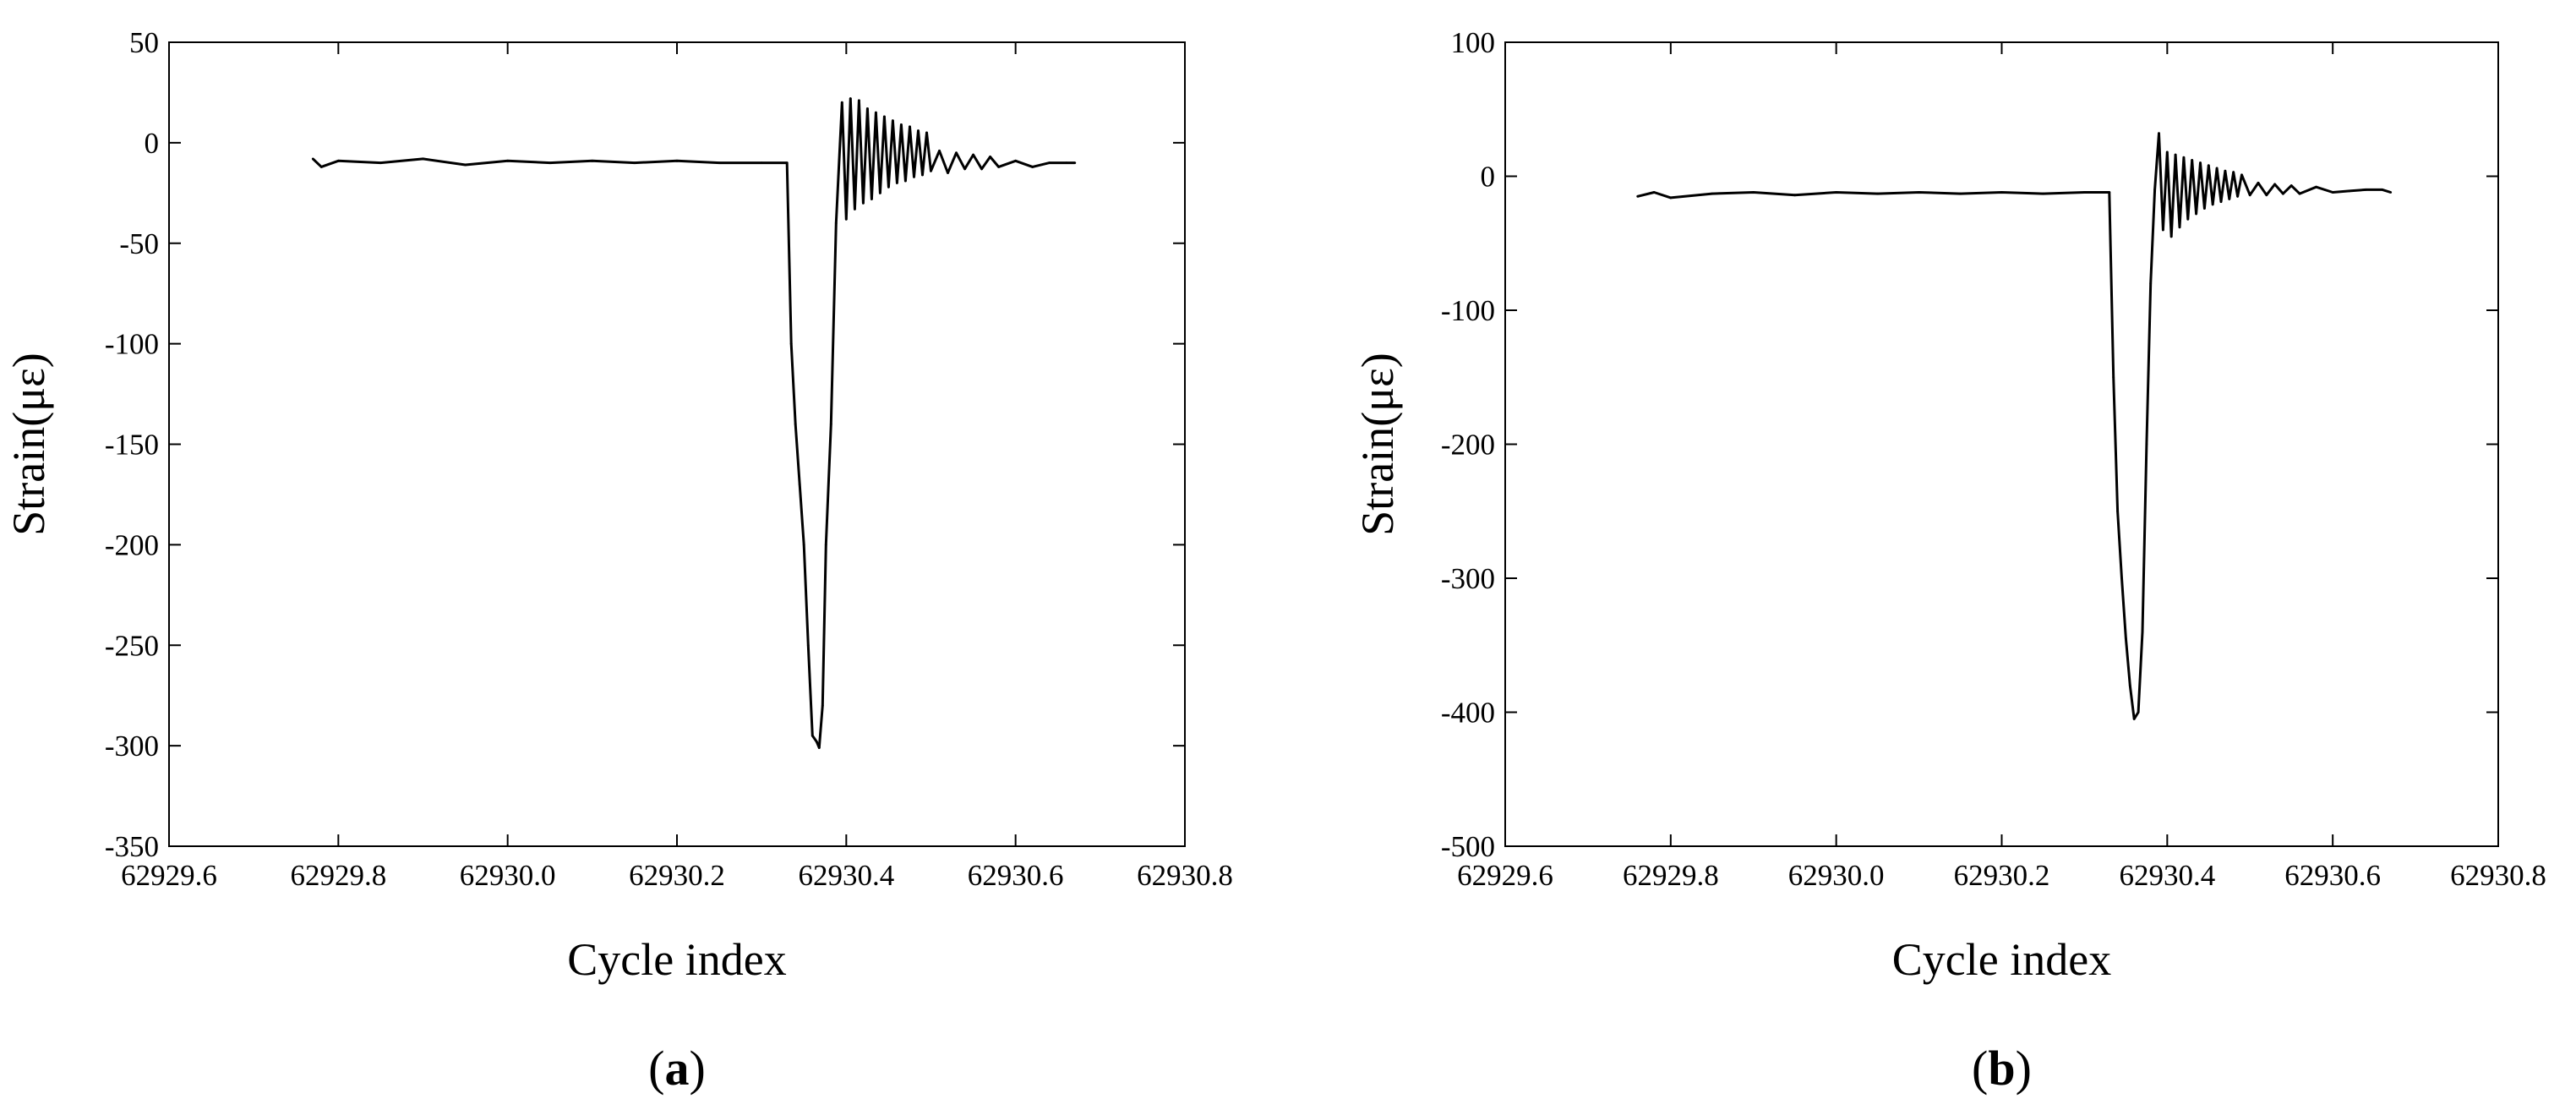  Describe the element at coordinates (144, 43) in the screenshot. I see `y-tick-label: 50` at that location.